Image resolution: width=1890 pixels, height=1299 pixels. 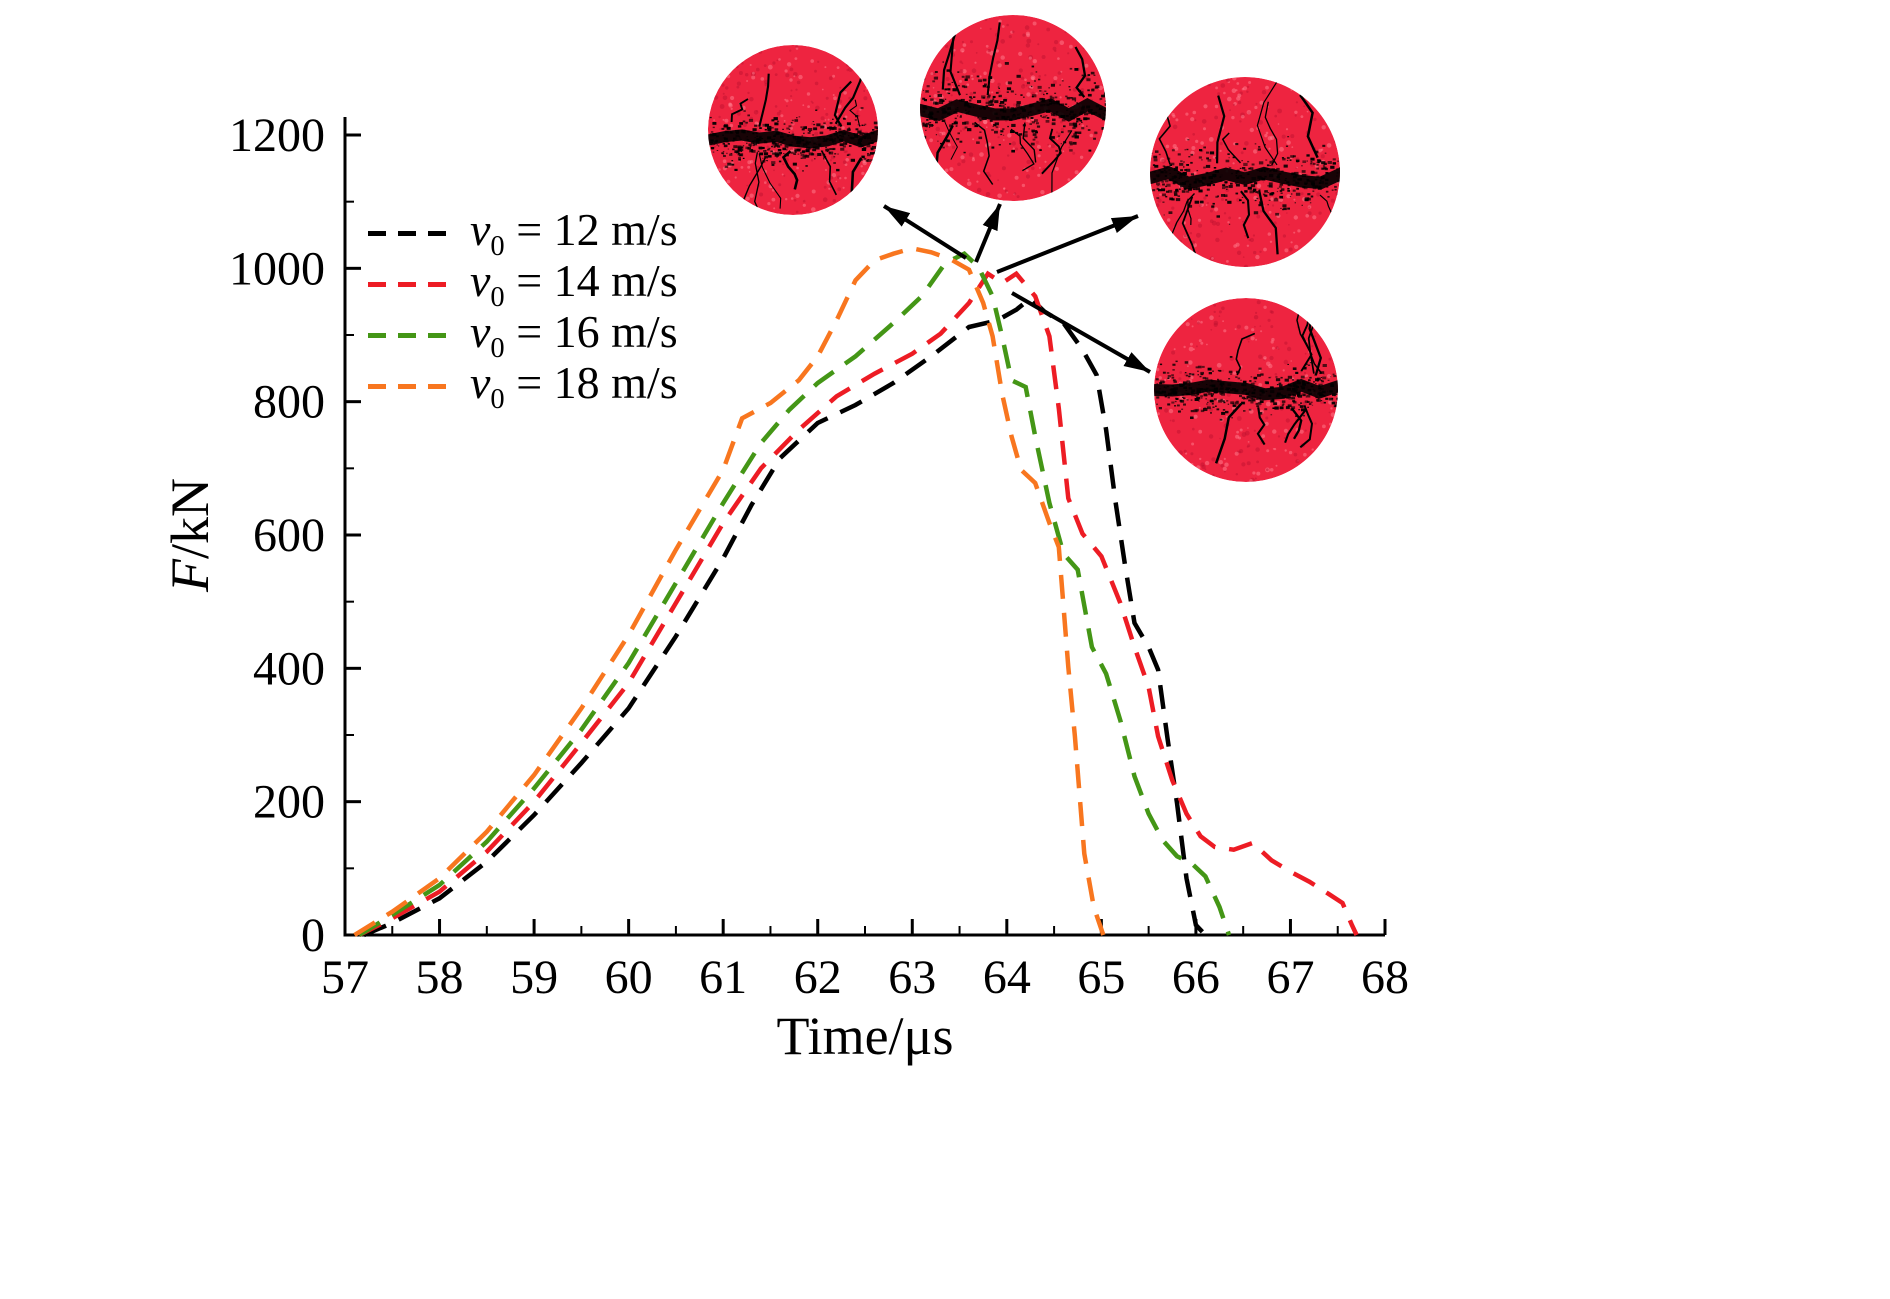 I want to click on legend-label-v14: v0 = 14 m/s, so click(x=574, y=284).